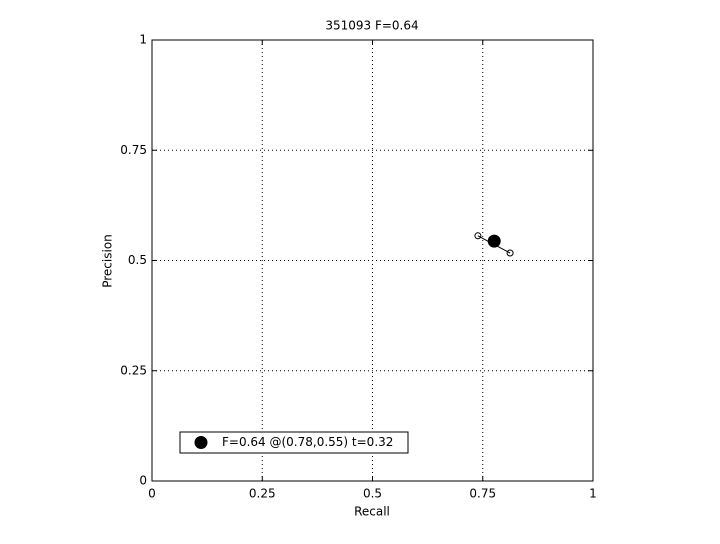 This screenshot has height=544, width=720. What do you see at coordinates (137, 260) in the screenshot?
I see `y-tick-label: 0.5` at bounding box center [137, 260].